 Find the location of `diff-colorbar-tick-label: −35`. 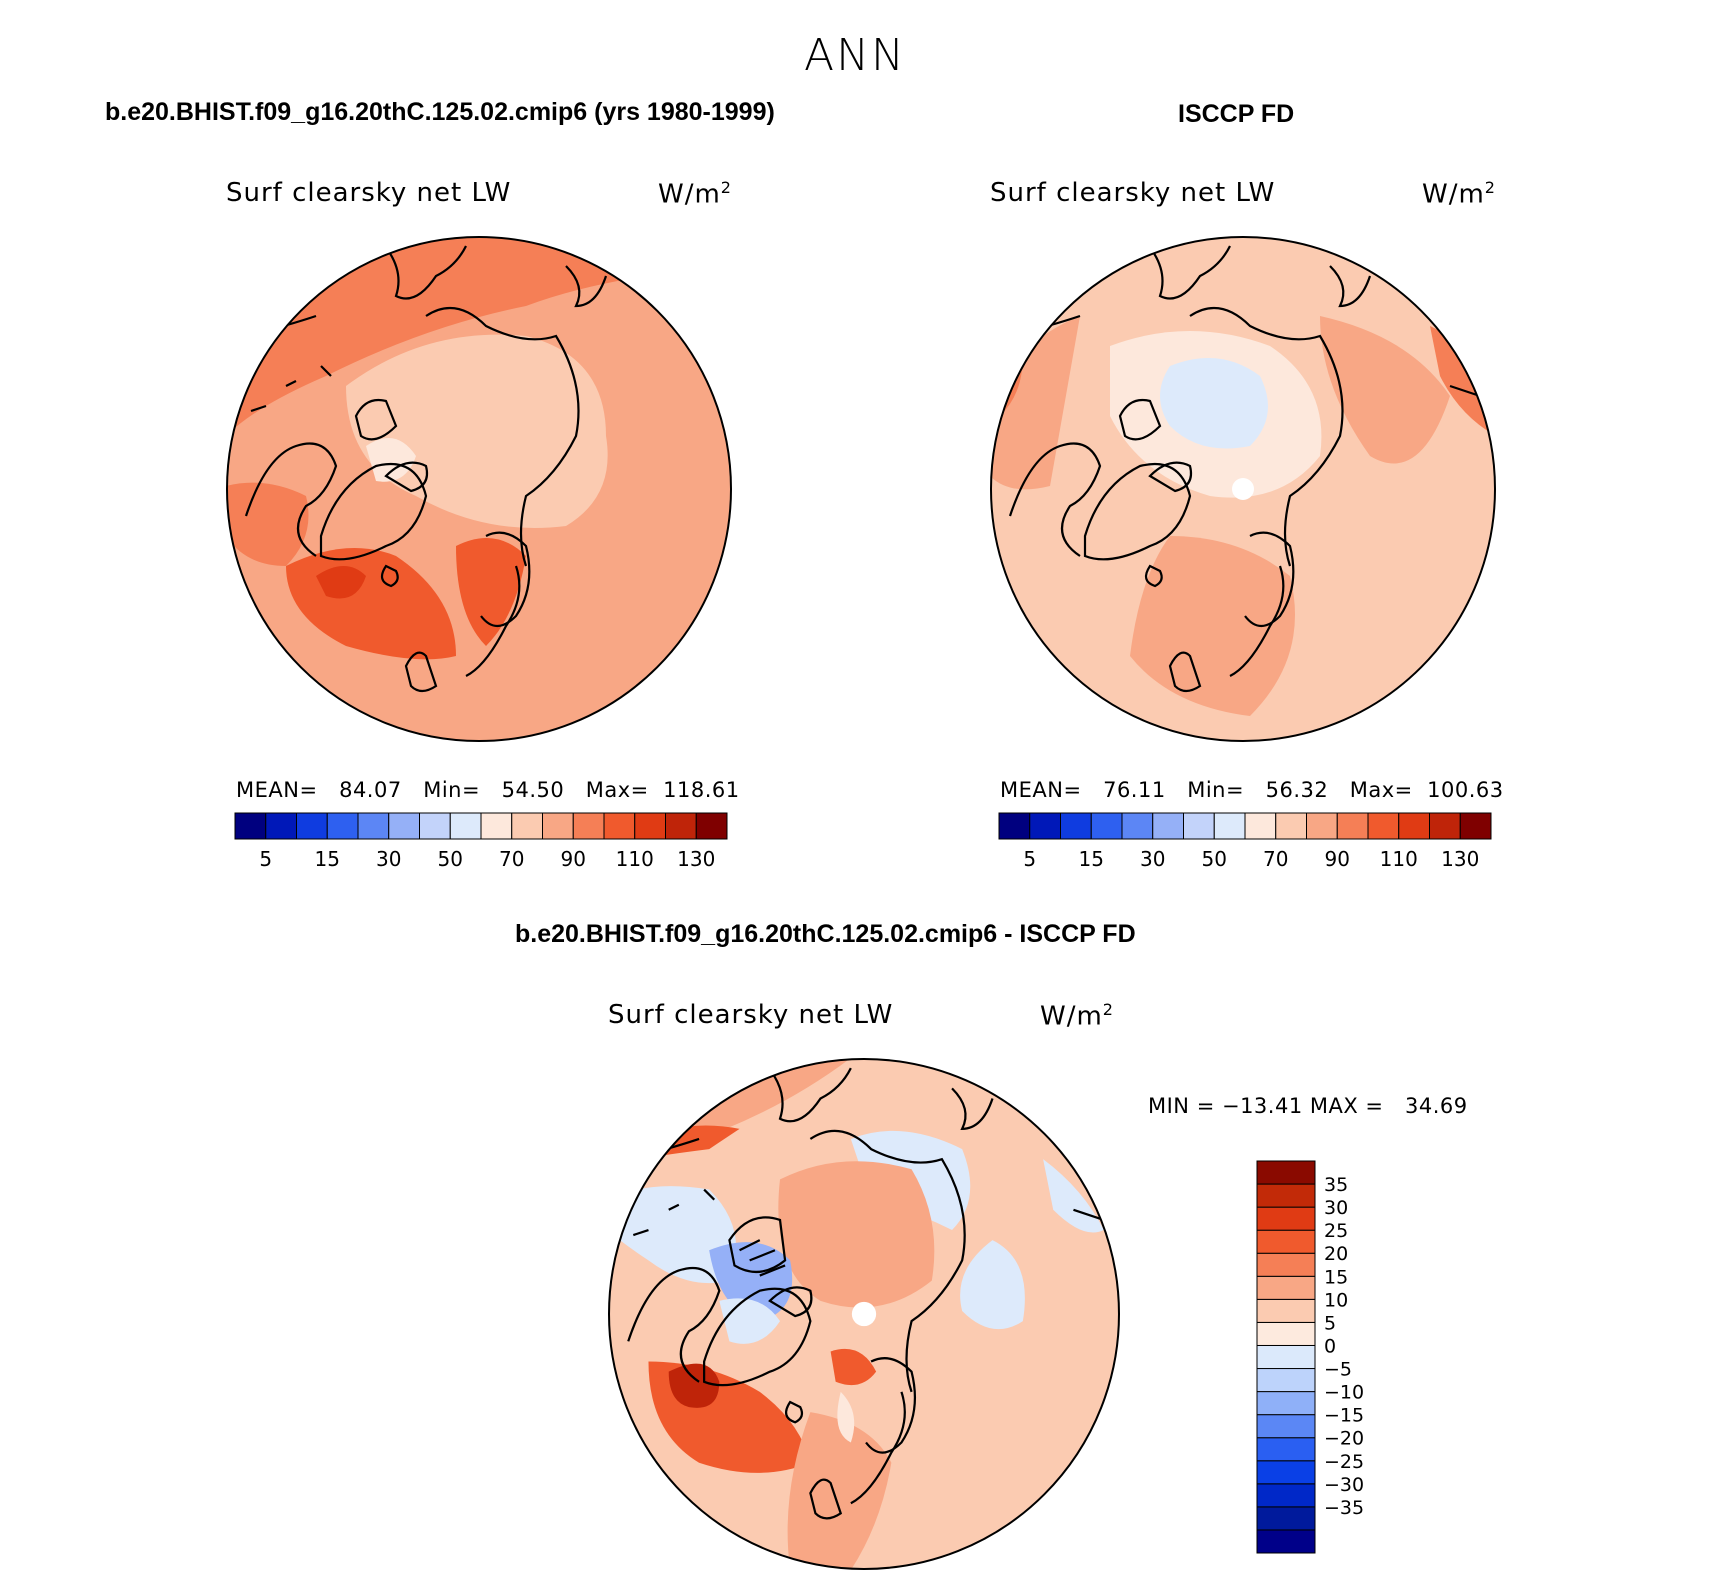

diff-colorbar-tick-label: −35 is located at coordinates (1344, 1508).